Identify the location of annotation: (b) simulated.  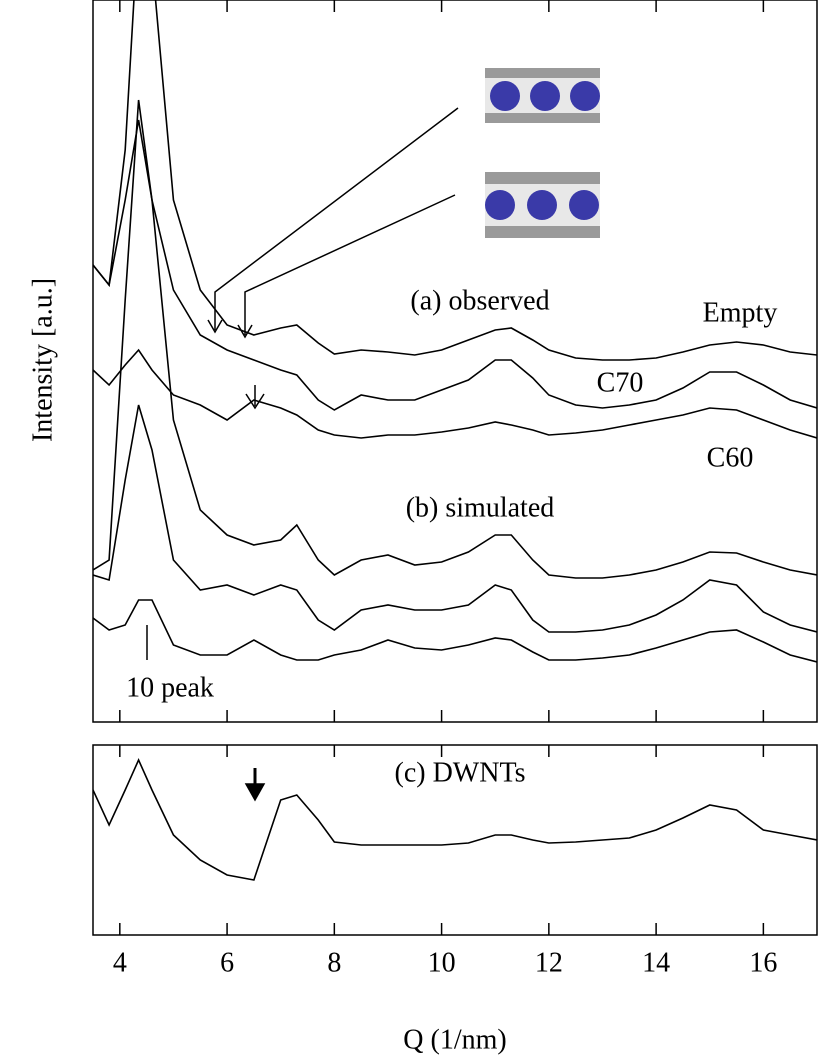
(480, 507).